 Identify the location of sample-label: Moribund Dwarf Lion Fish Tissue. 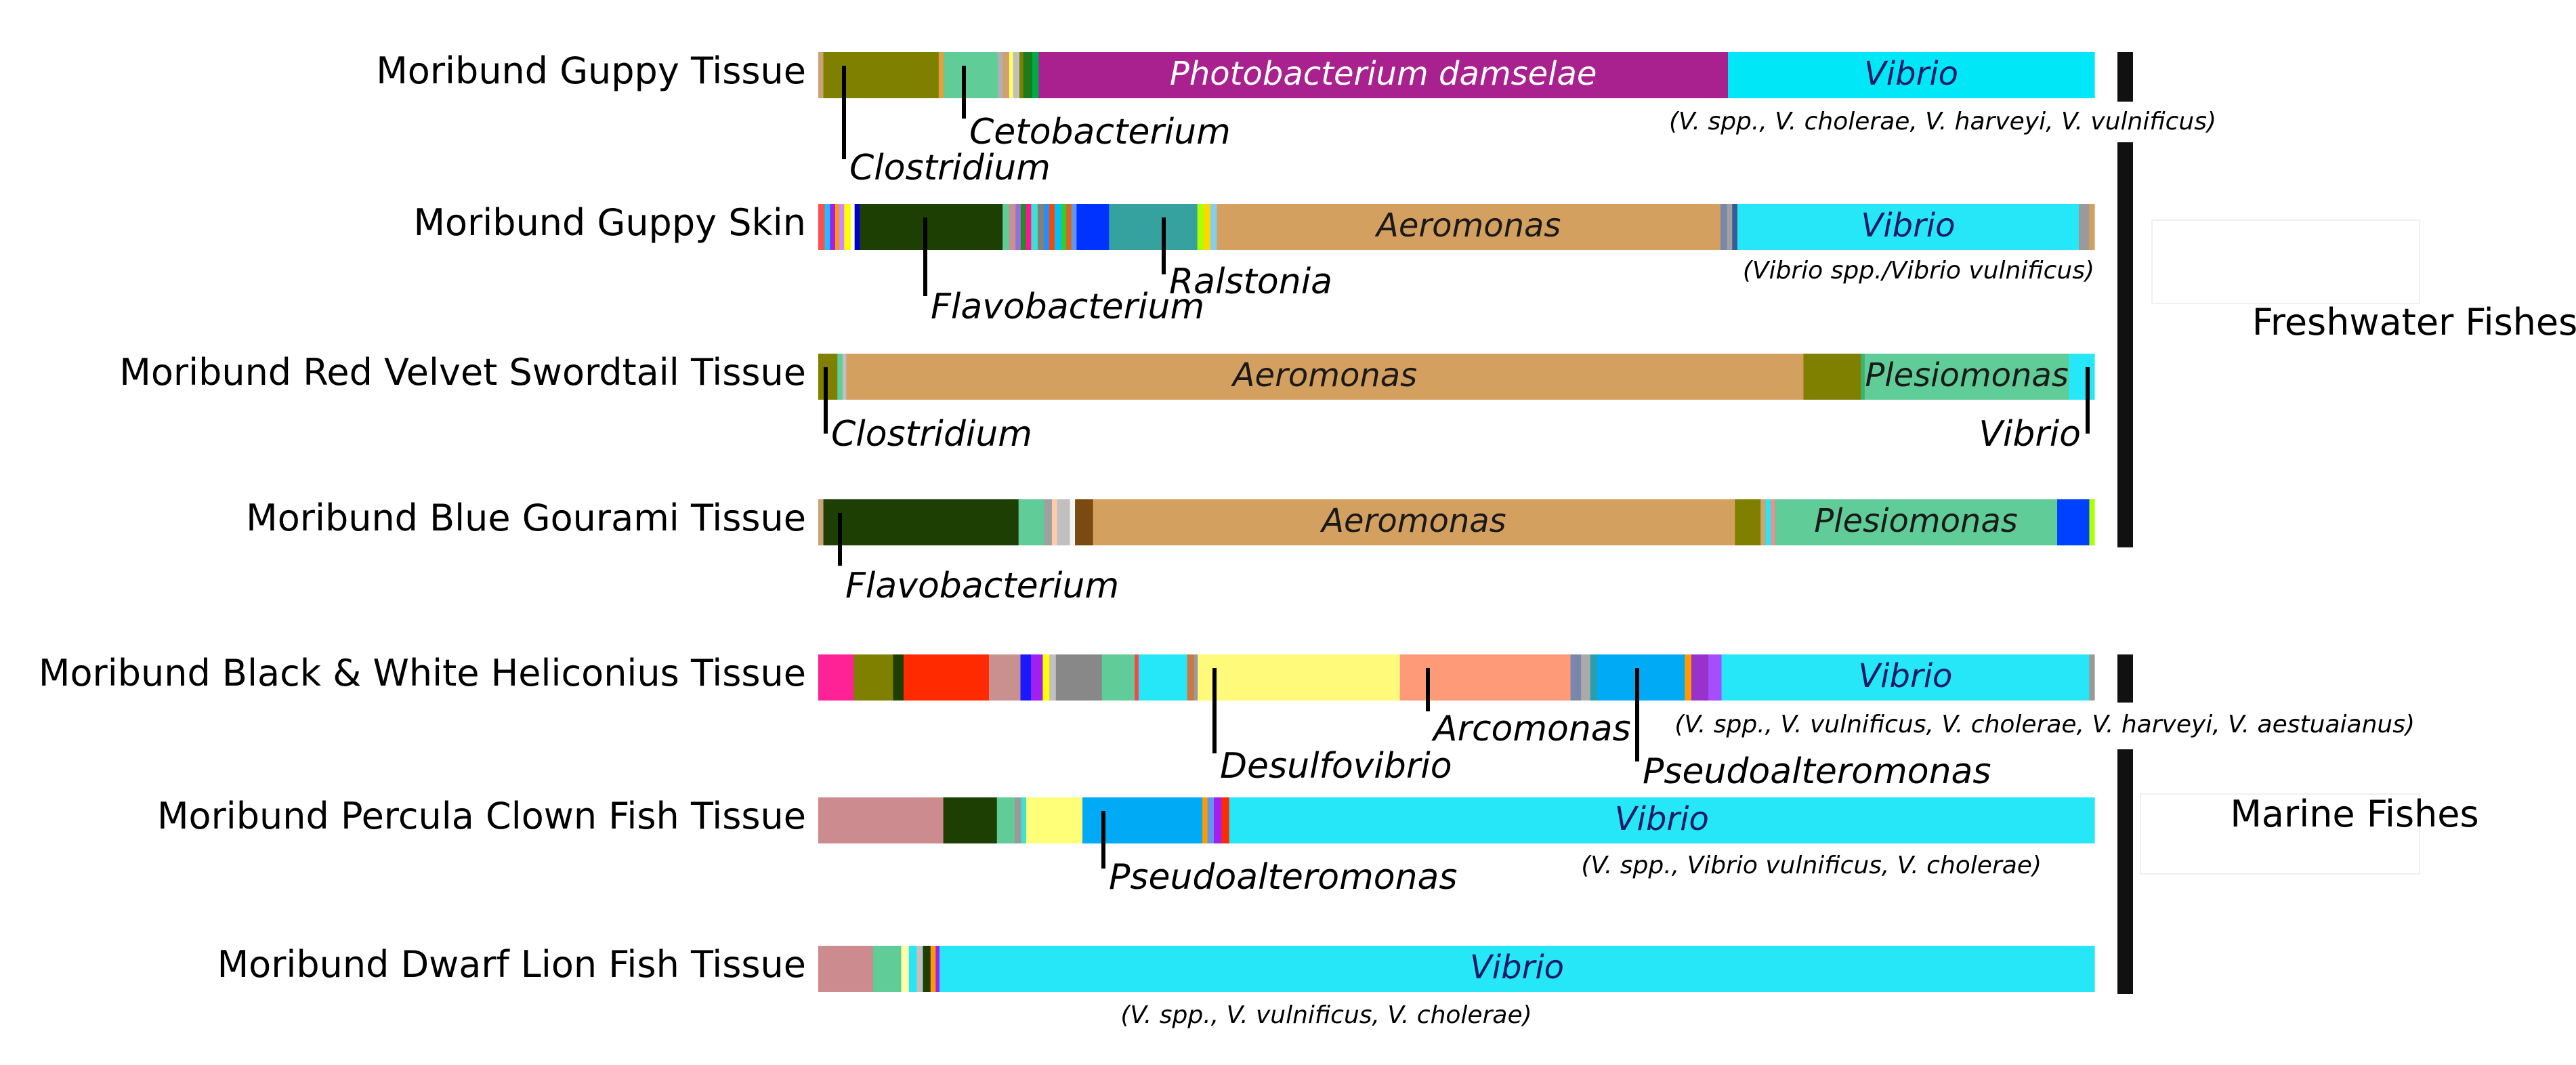
(511, 965).